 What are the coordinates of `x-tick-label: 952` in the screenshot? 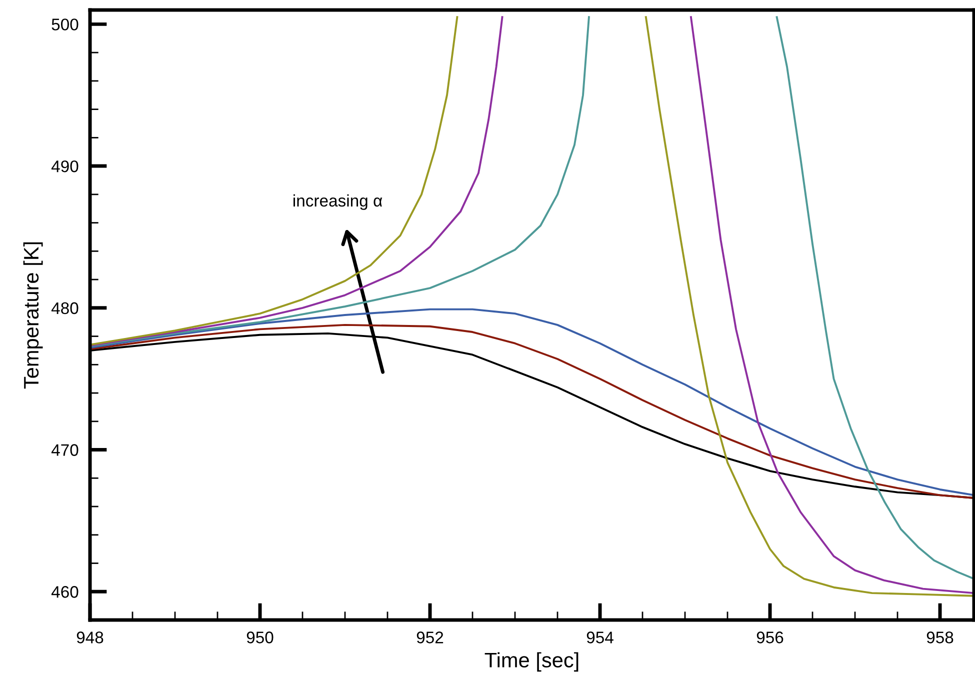 It's located at (430, 638).